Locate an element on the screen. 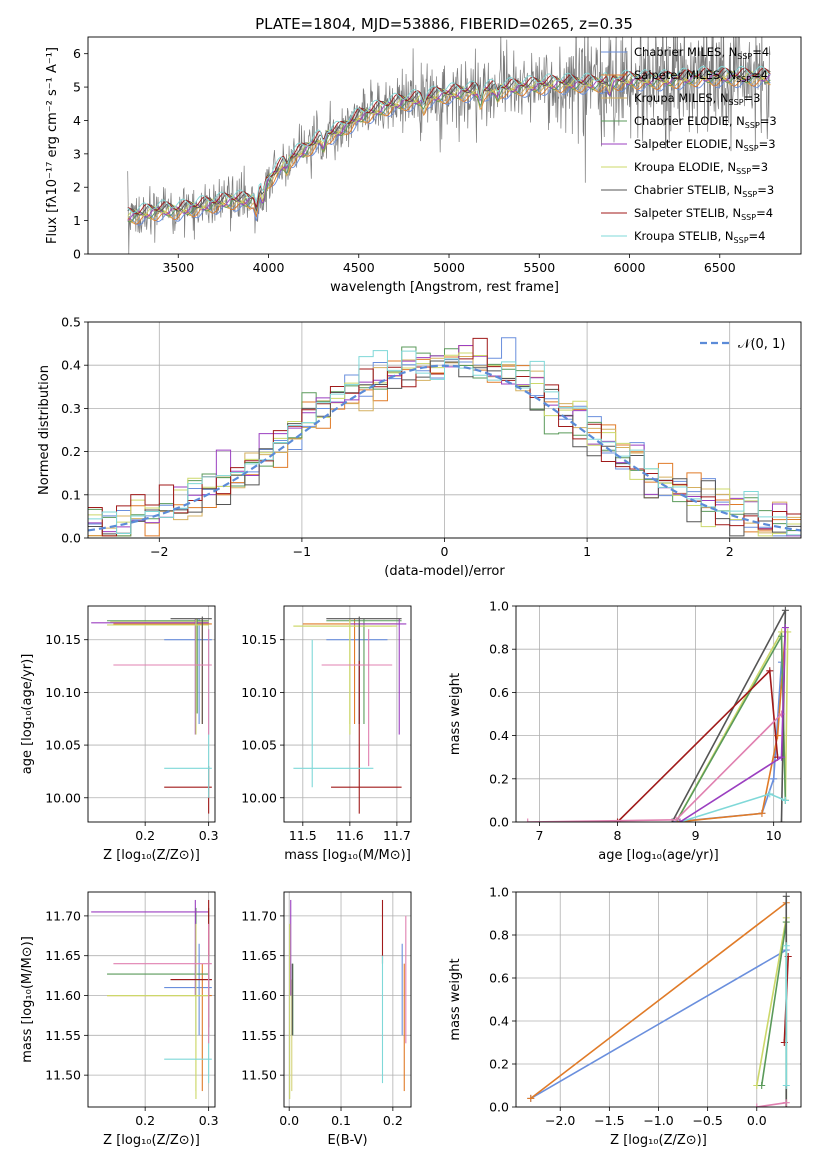 The width and height of the screenshot is (819, 1170). x-tick-label: 1 is located at coordinates (587, 551).